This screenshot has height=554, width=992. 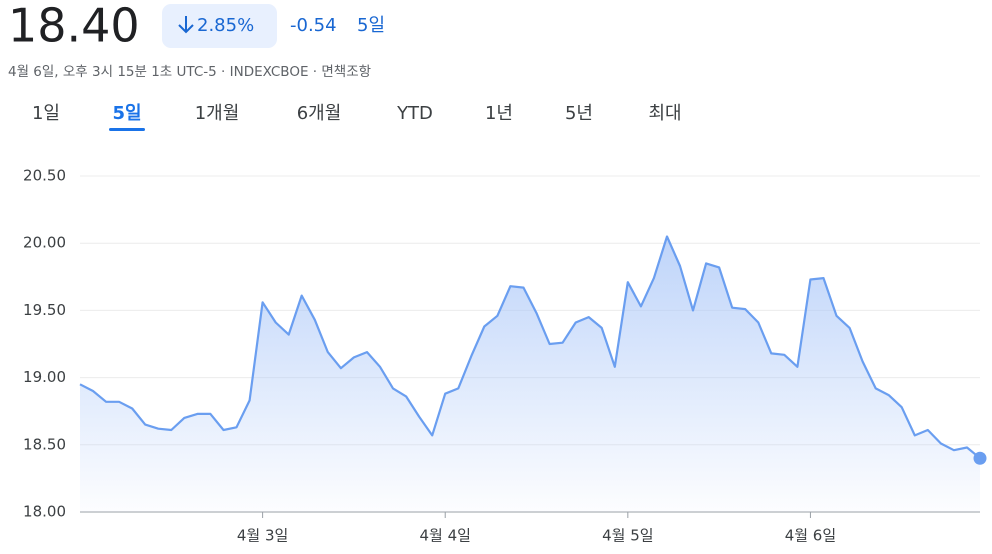 I want to click on y-tick-label: 19.50, so click(x=44, y=310).